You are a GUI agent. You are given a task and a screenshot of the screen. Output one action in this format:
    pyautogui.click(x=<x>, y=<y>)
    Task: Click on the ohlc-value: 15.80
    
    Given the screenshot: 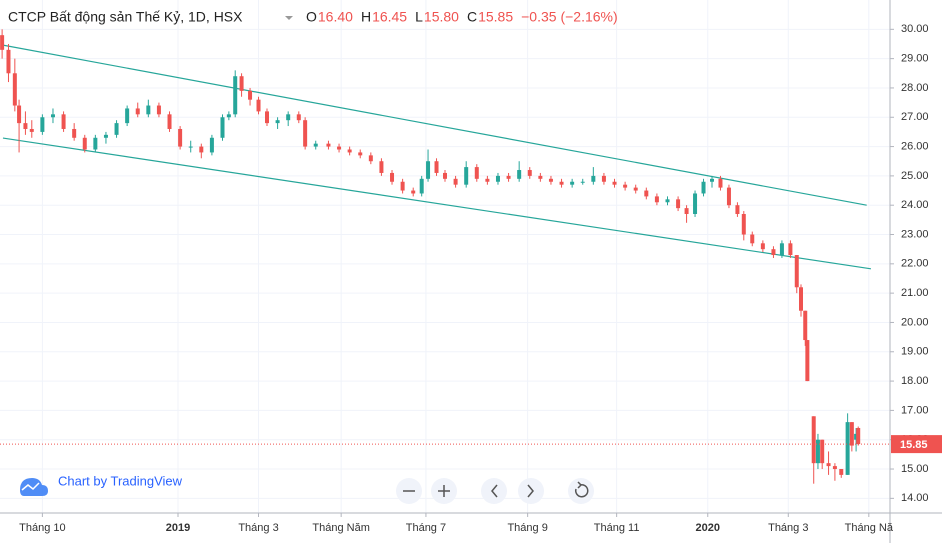 What is the action you would take?
    pyautogui.click(x=441, y=17)
    